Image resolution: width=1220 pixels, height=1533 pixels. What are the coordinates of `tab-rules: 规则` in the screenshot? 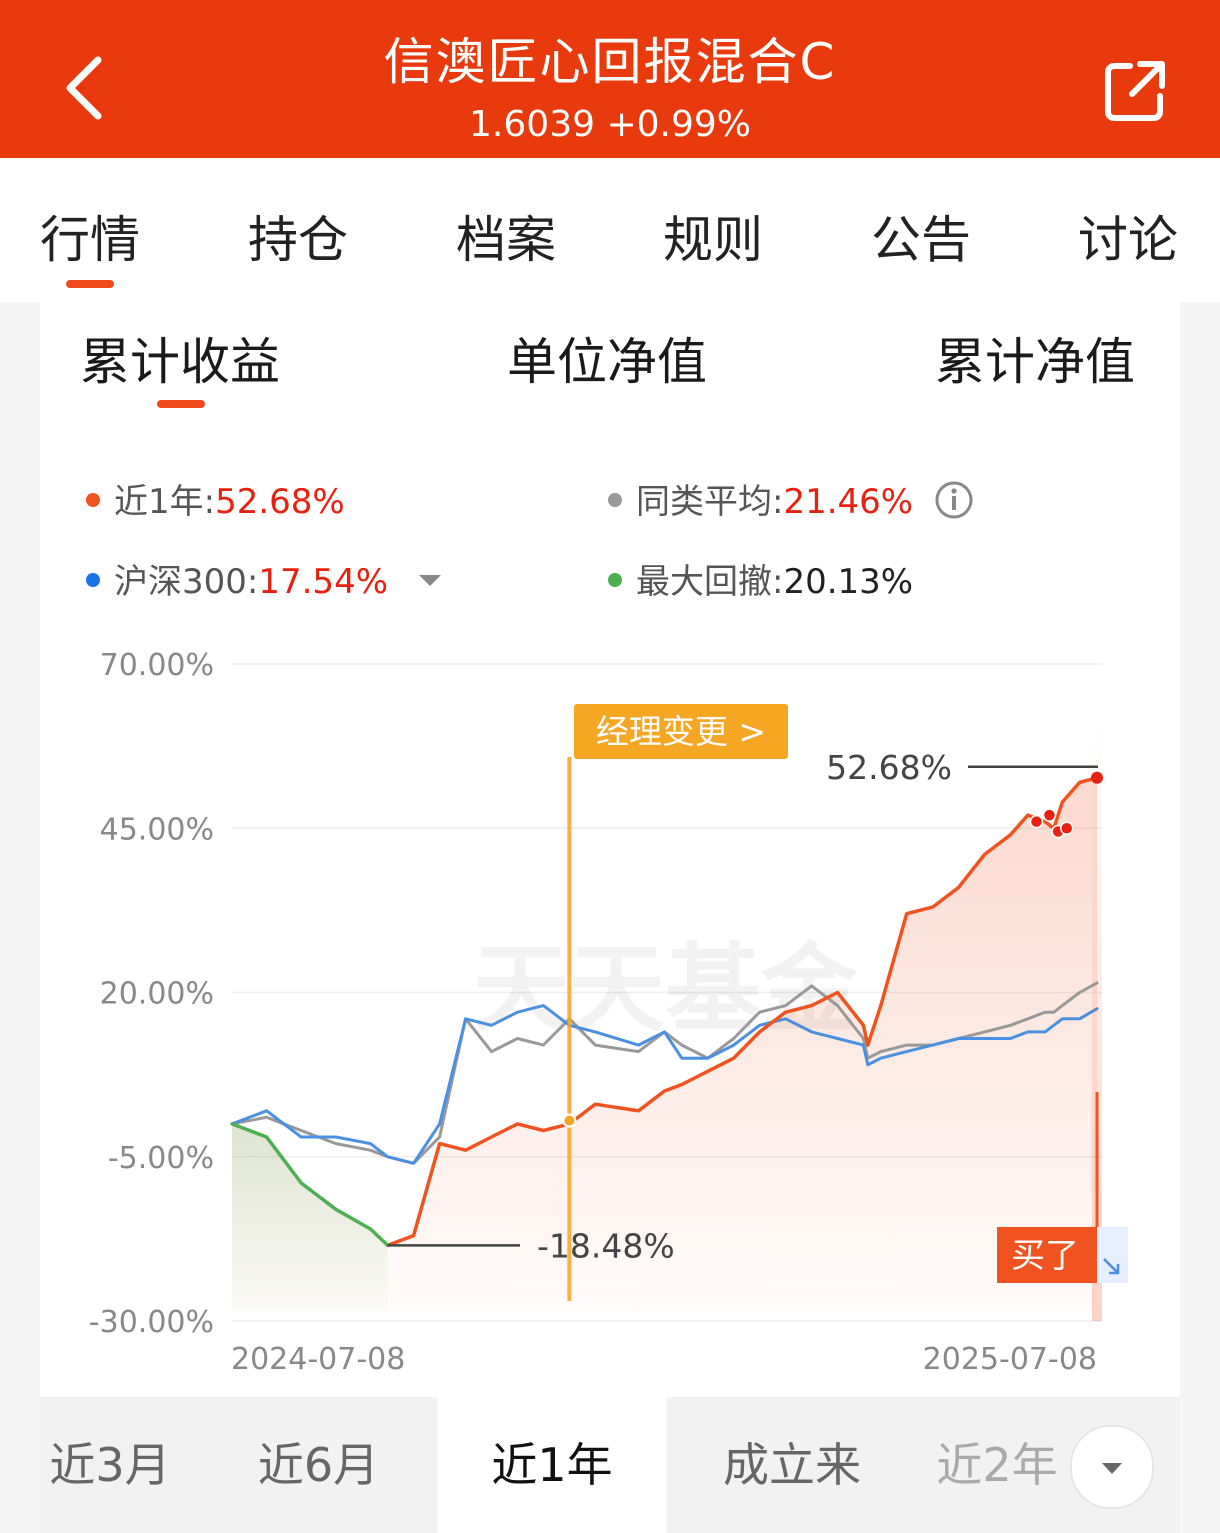 It's located at (713, 240).